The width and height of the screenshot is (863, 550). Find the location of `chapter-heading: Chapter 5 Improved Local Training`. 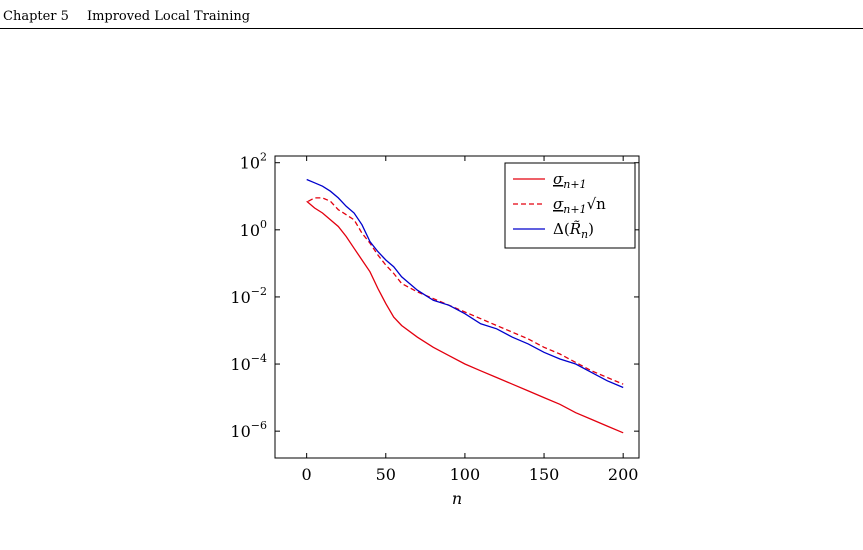

chapter-heading: Chapter 5 Improved Local Training is located at coordinates (126, 16).